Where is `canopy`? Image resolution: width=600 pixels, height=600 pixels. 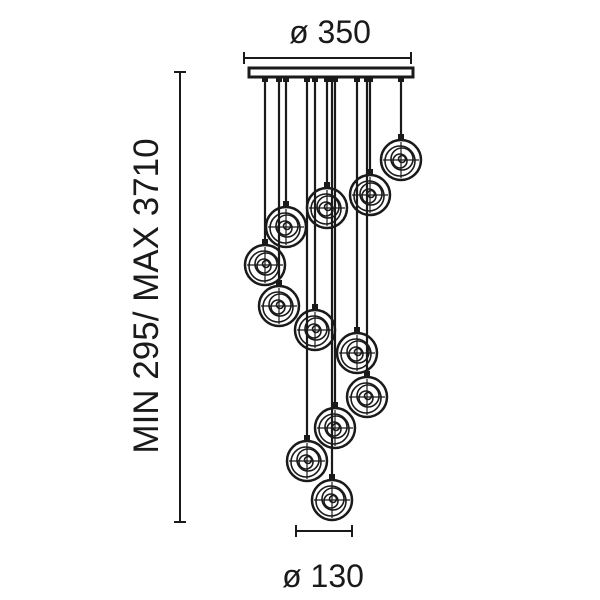
canopy is located at coordinates (331, 72).